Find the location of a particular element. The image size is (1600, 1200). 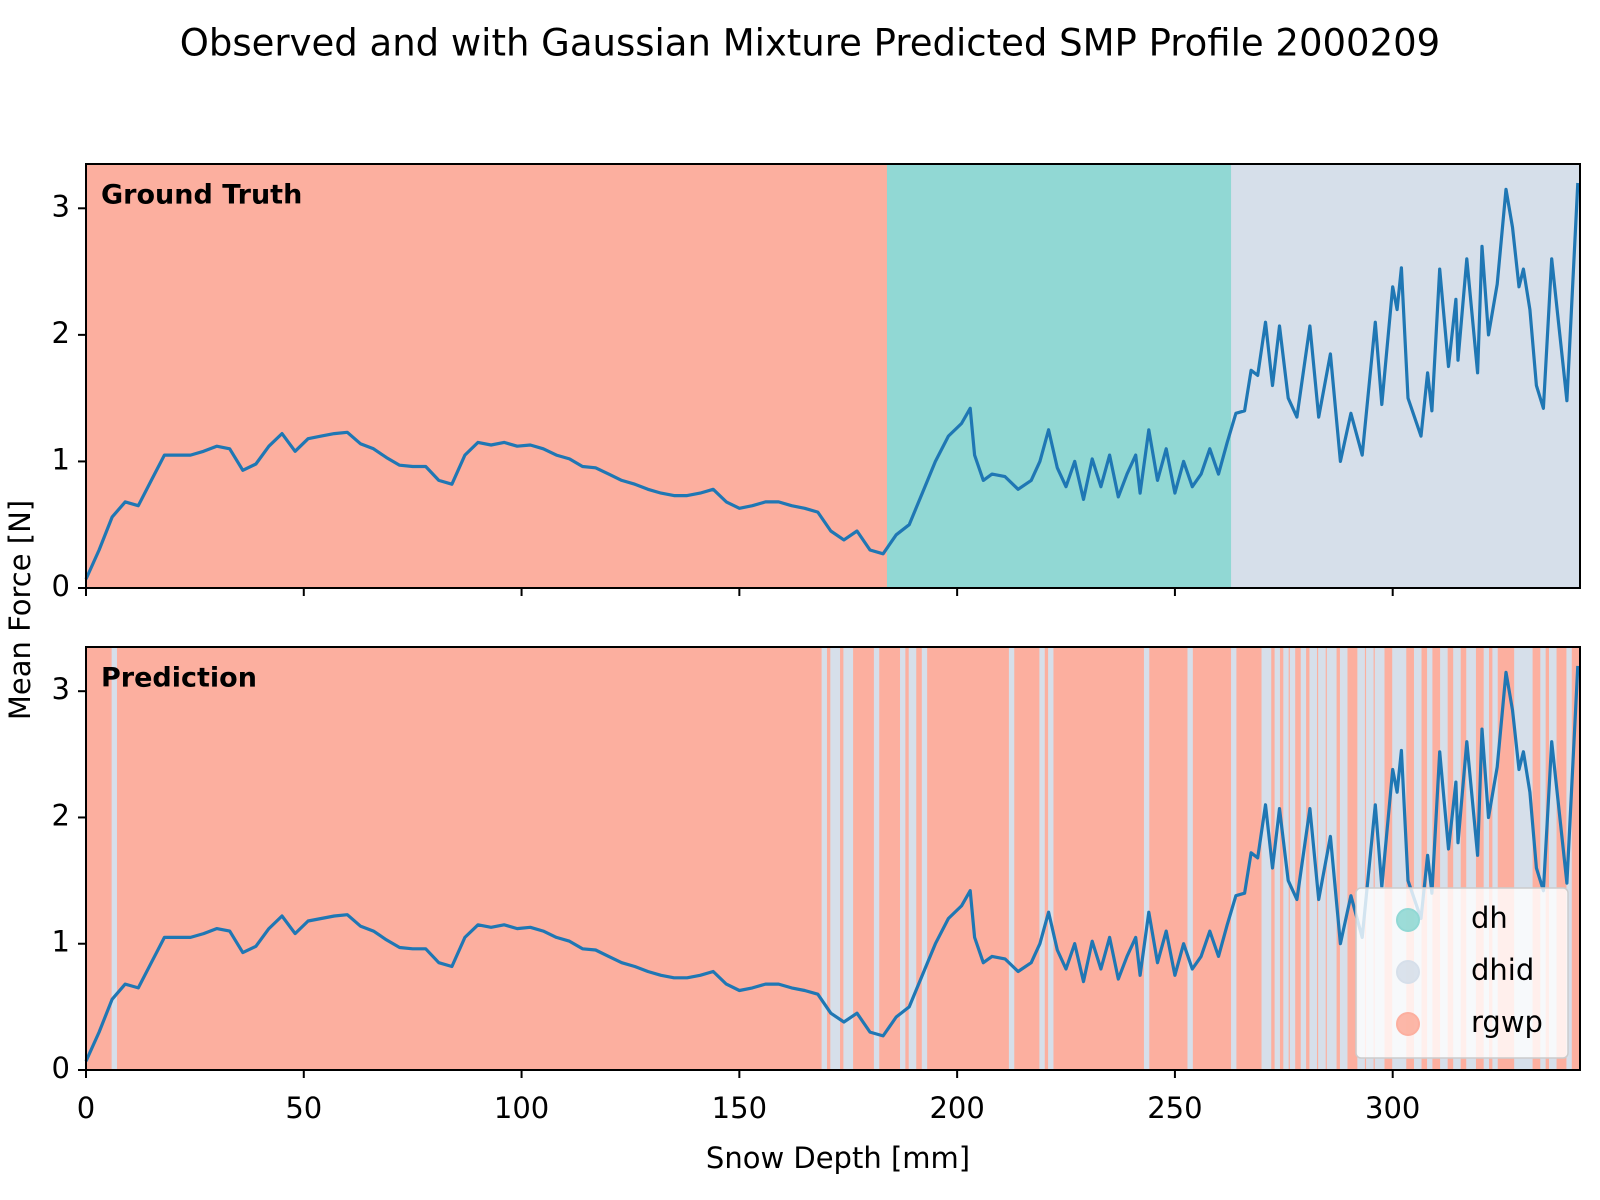

y-axis-label: Mean Force [N] is located at coordinates (20, 610).